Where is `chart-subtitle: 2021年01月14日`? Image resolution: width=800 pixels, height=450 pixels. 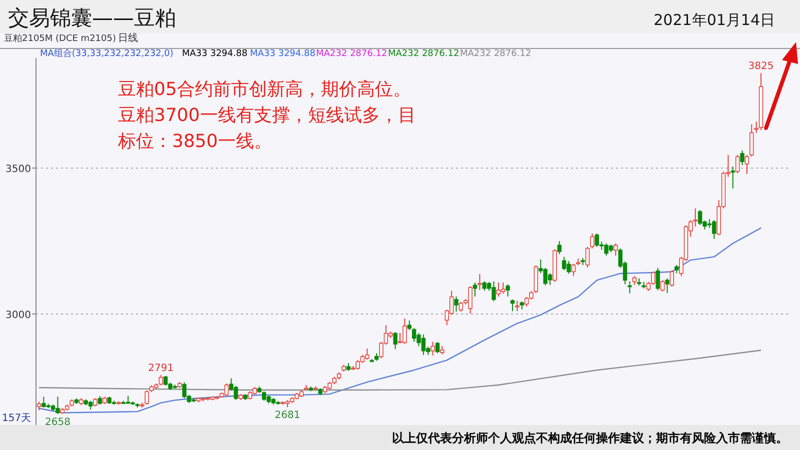 chart-subtitle: 2021年01月14日 is located at coordinates (714, 20).